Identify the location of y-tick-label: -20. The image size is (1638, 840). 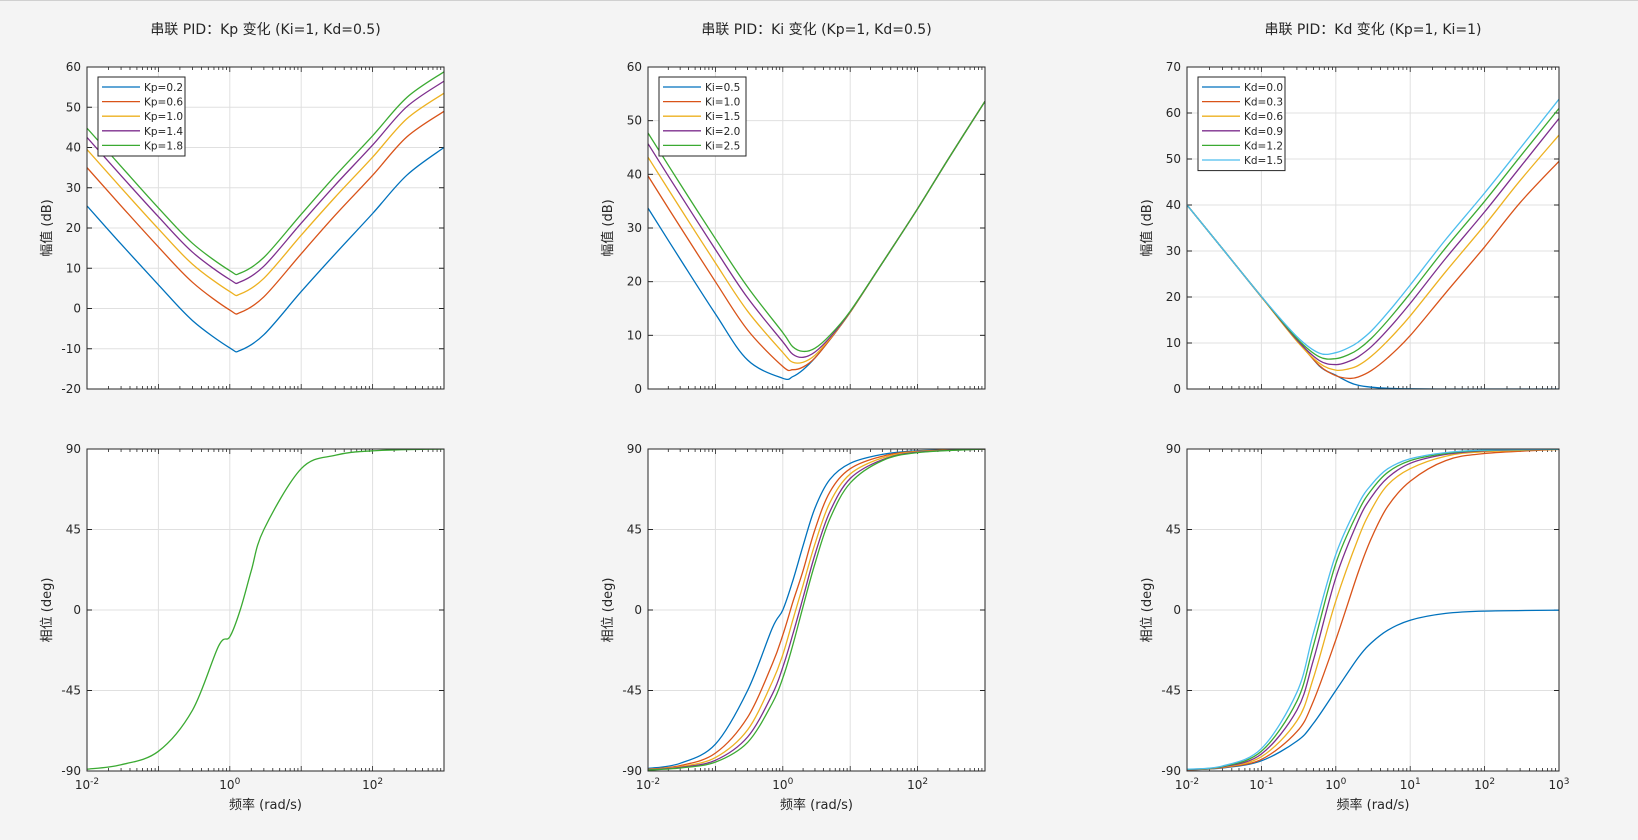
(71, 389).